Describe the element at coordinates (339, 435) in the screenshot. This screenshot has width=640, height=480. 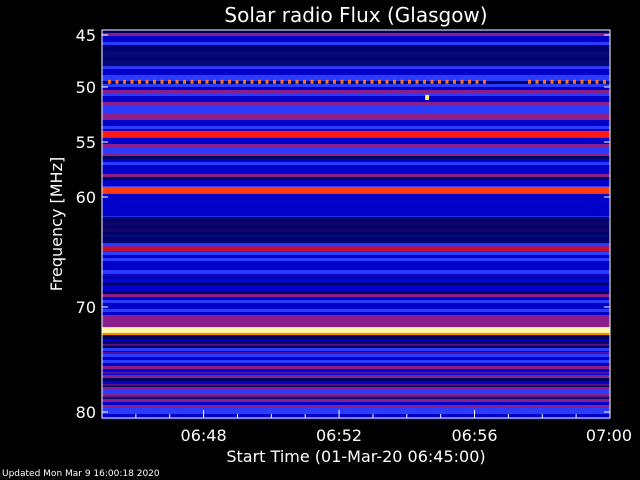
I see `x-tick-label: 06:52` at that location.